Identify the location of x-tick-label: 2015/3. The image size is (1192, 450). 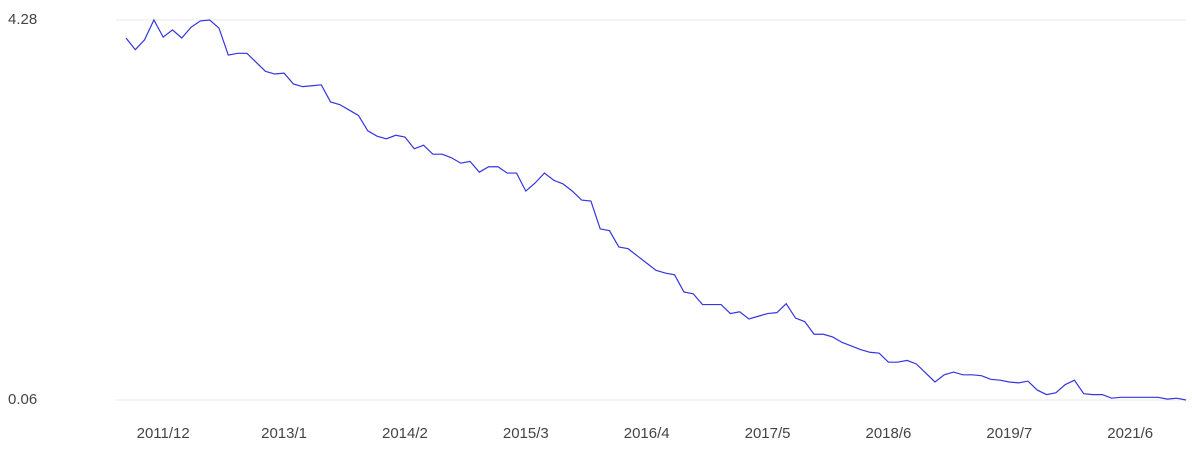
(526, 433).